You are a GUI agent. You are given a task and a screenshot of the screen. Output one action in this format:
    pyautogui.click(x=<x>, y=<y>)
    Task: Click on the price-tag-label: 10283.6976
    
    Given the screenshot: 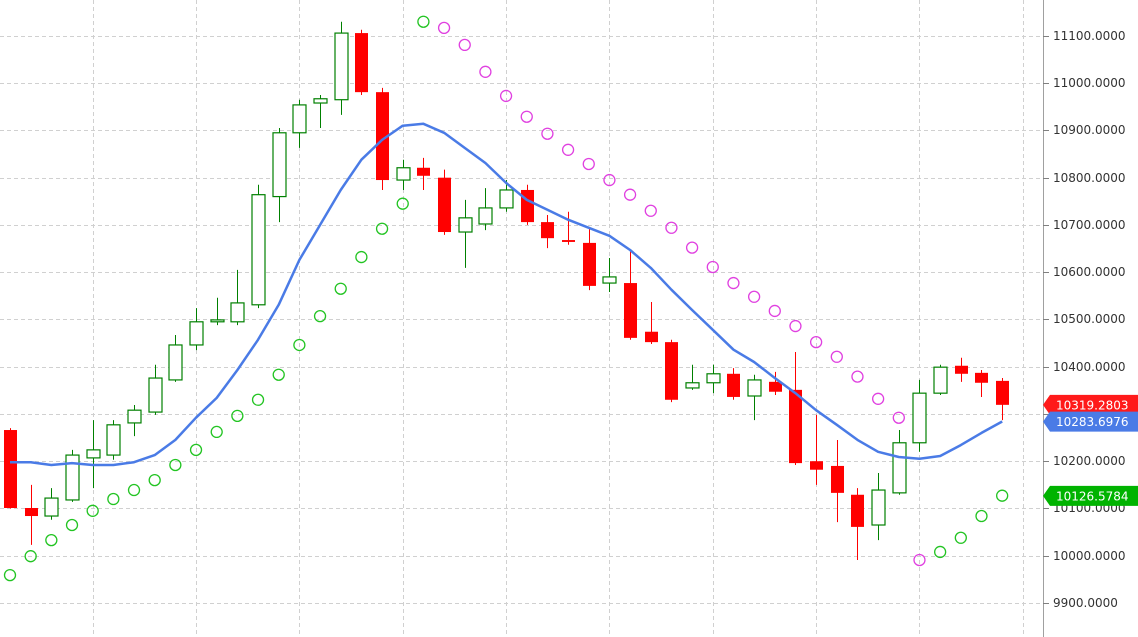 What is the action you would take?
    pyautogui.click(x=1092, y=422)
    